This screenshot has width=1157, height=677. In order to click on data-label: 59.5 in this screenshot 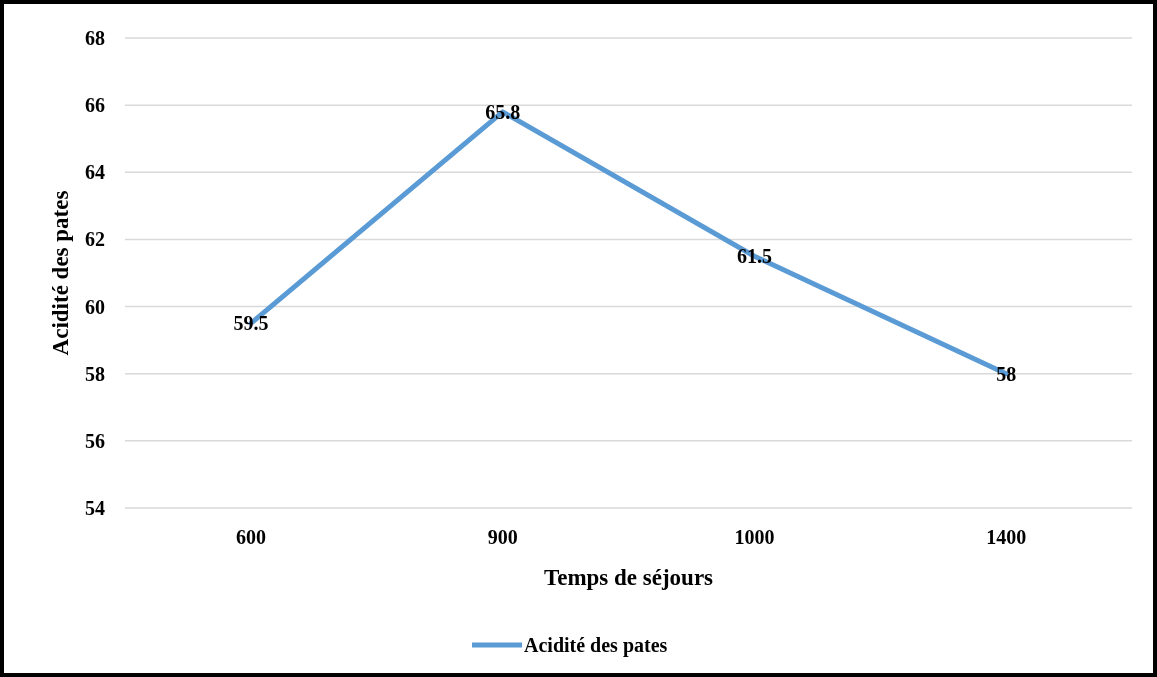, I will do `click(251, 323)`.